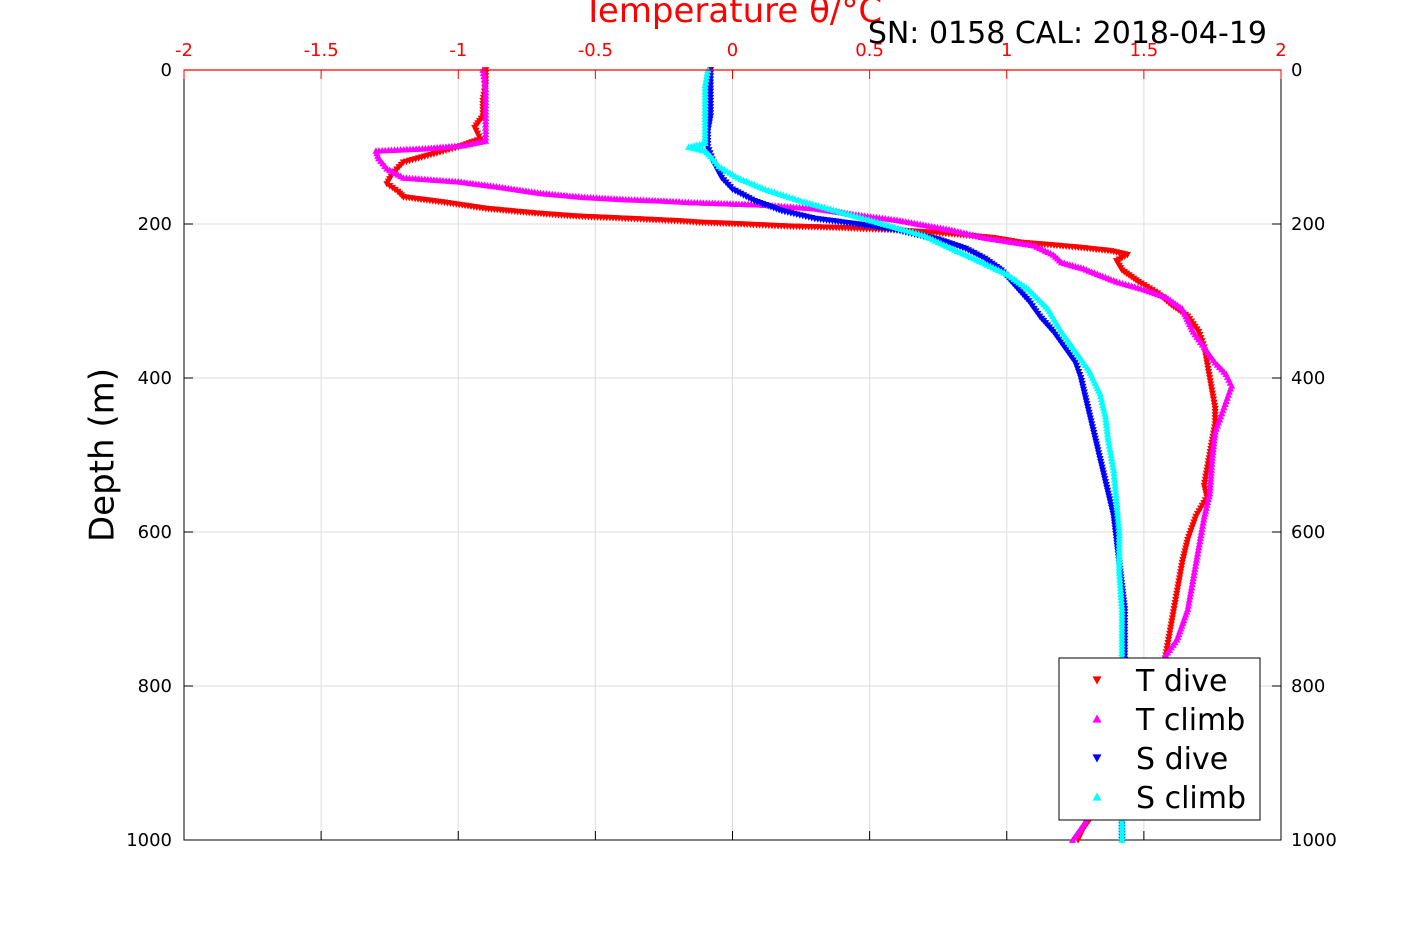  I want to click on y-tick-label-right: 600, so click(1308, 532).